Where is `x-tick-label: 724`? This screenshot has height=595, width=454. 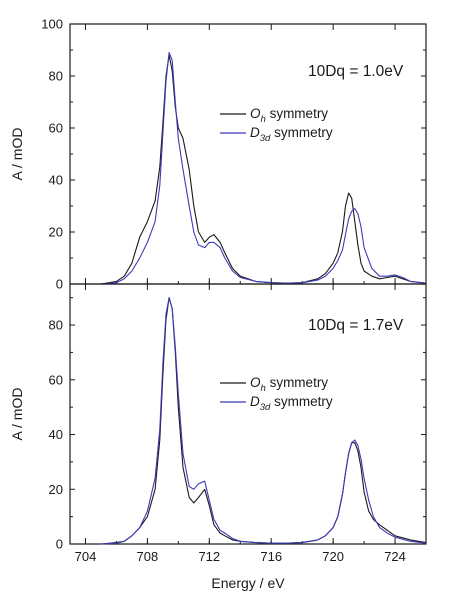
x-tick-label: 724 is located at coordinates (395, 556).